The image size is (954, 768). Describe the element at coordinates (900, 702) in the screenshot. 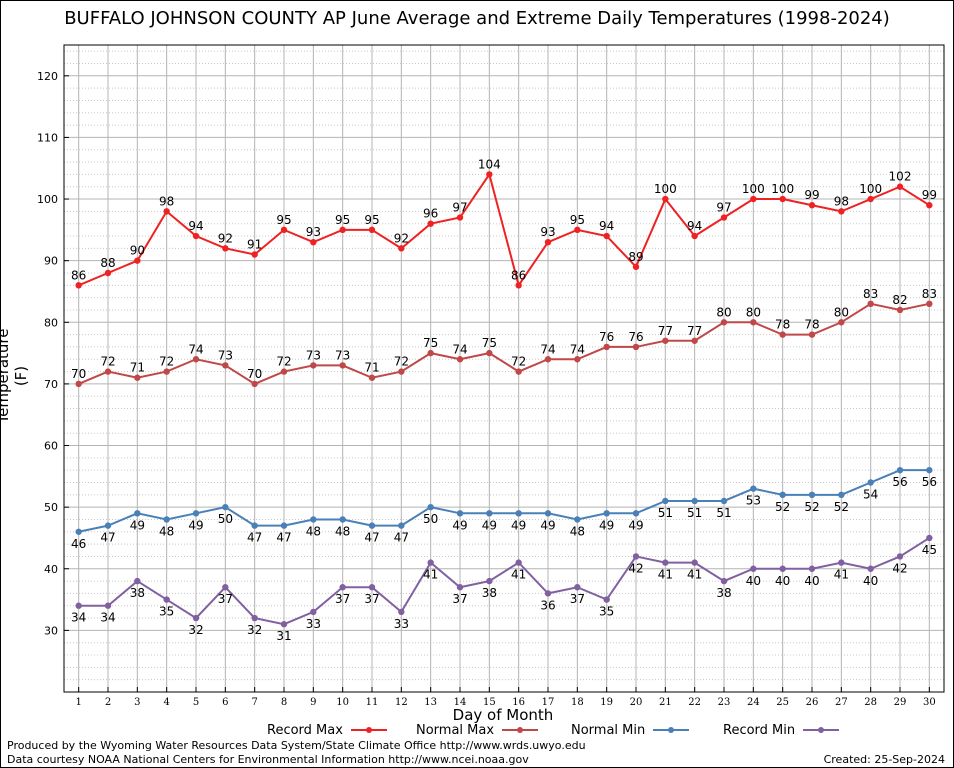

I see `x-tick-label: 29` at that location.